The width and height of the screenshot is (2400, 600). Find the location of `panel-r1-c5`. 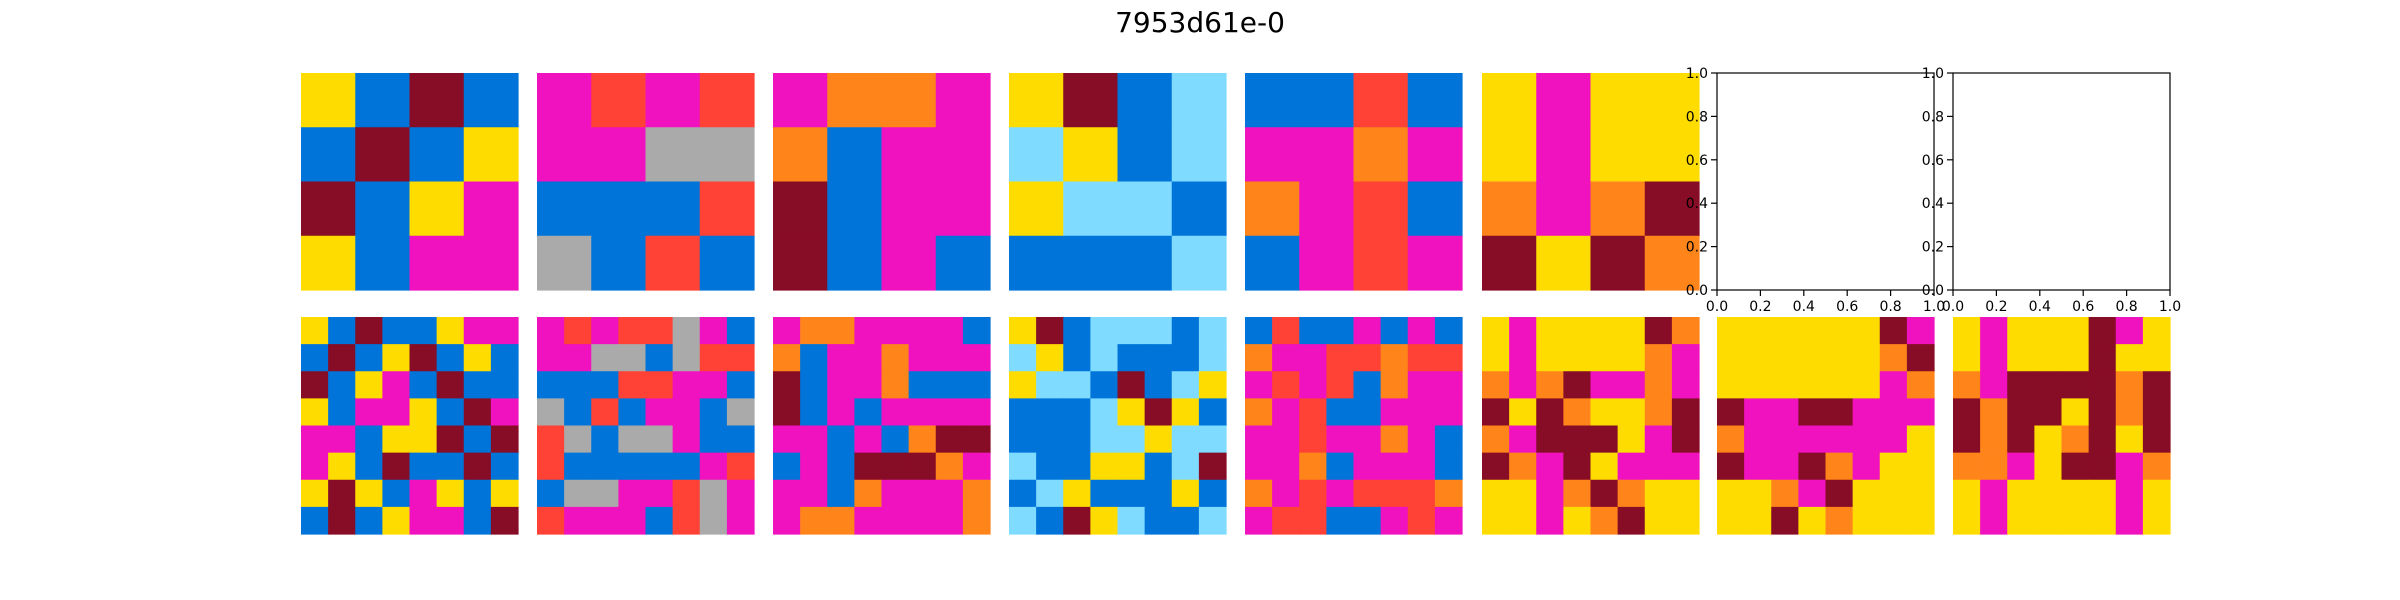

panel-r1-c5 is located at coordinates (1591, 426).